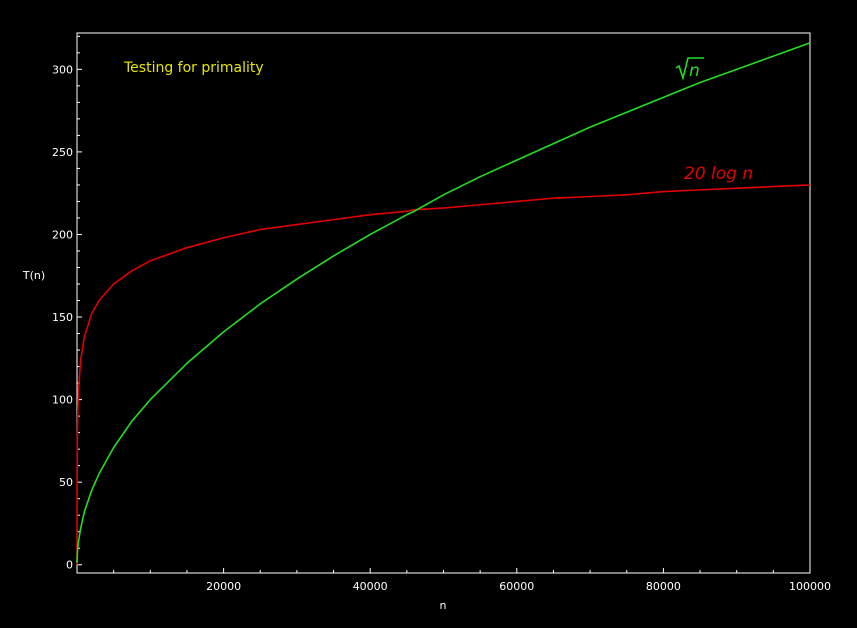 The image size is (857, 628). What do you see at coordinates (33, 275) in the screenshot?
I see `y-axis-label: T(n)` at bounding box center [33, 275].